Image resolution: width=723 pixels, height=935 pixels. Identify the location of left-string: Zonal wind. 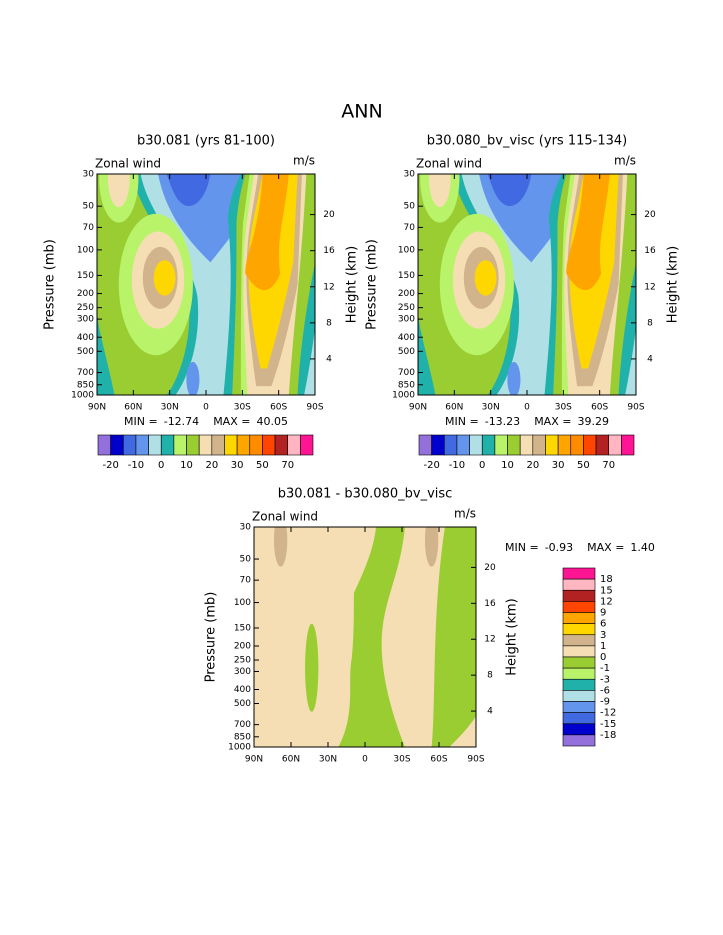
(285, 517).